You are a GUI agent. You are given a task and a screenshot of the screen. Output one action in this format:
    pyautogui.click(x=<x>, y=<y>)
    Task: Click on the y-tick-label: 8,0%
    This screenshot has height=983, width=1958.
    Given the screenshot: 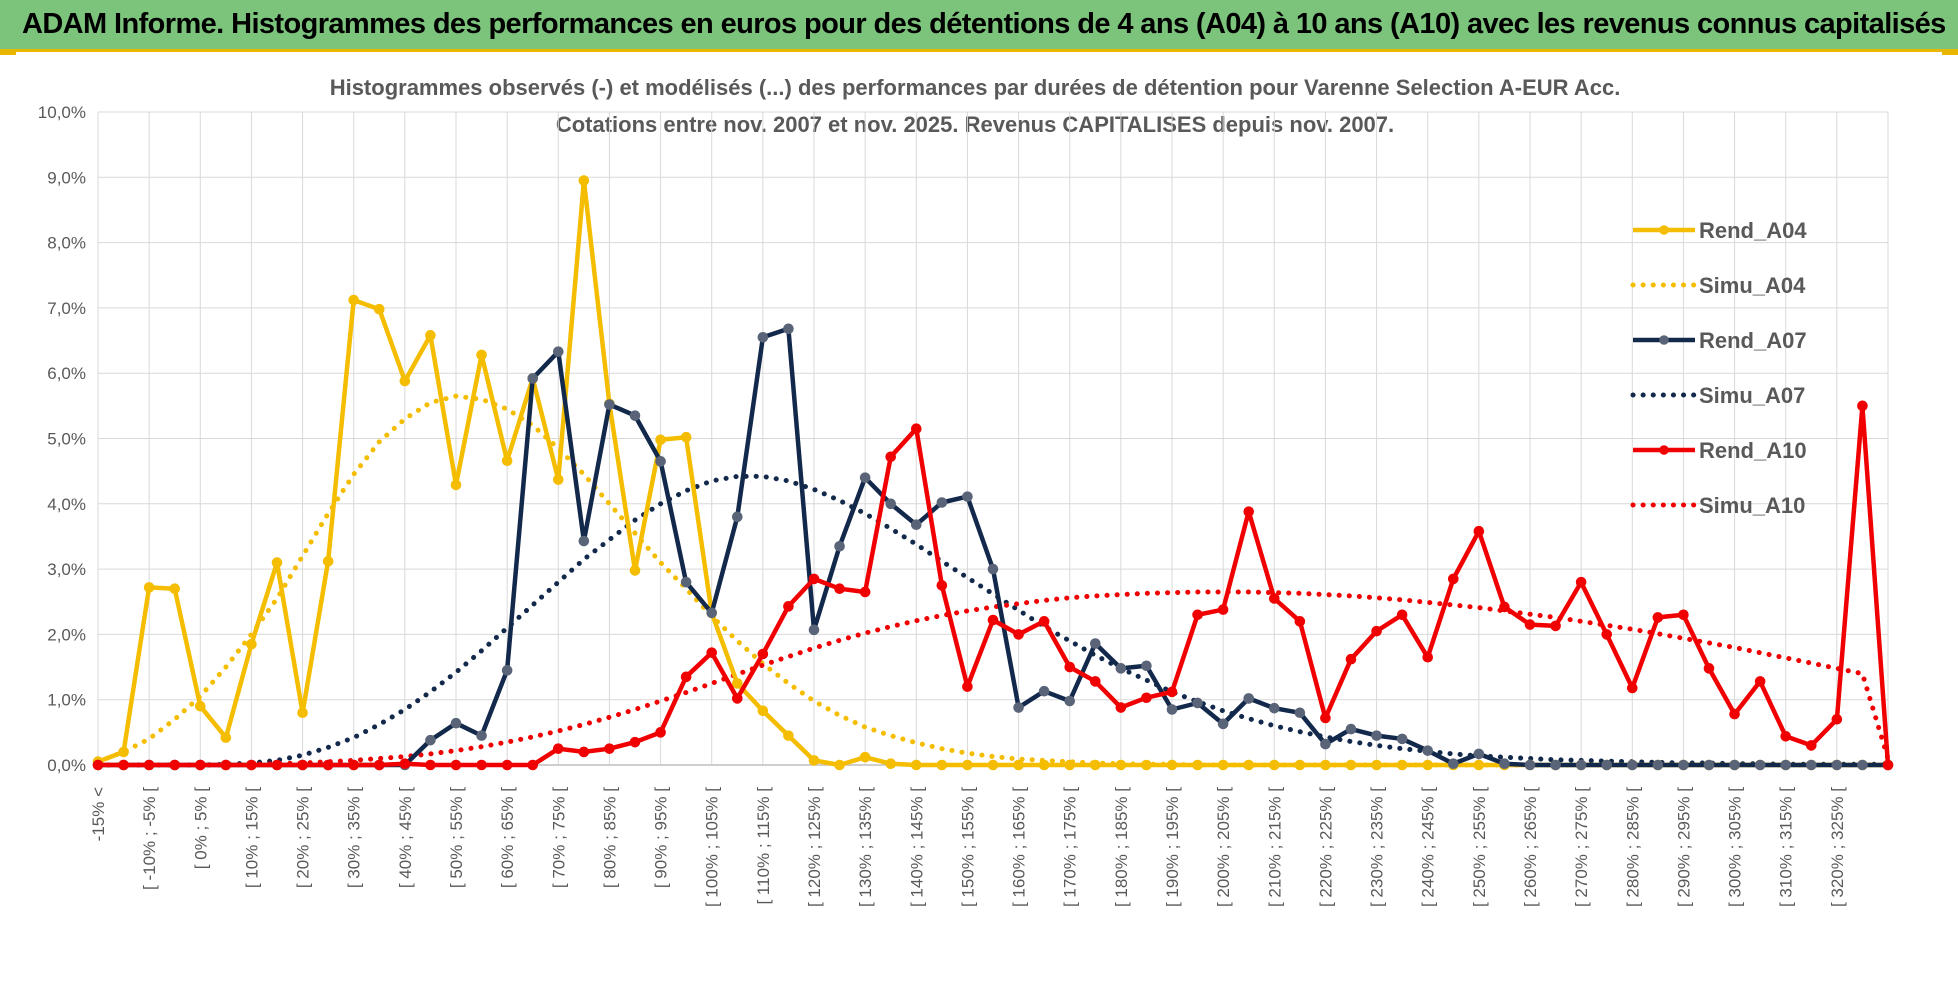 What is the action you would take?
    pyautogui.click(x=66, y=243)
    